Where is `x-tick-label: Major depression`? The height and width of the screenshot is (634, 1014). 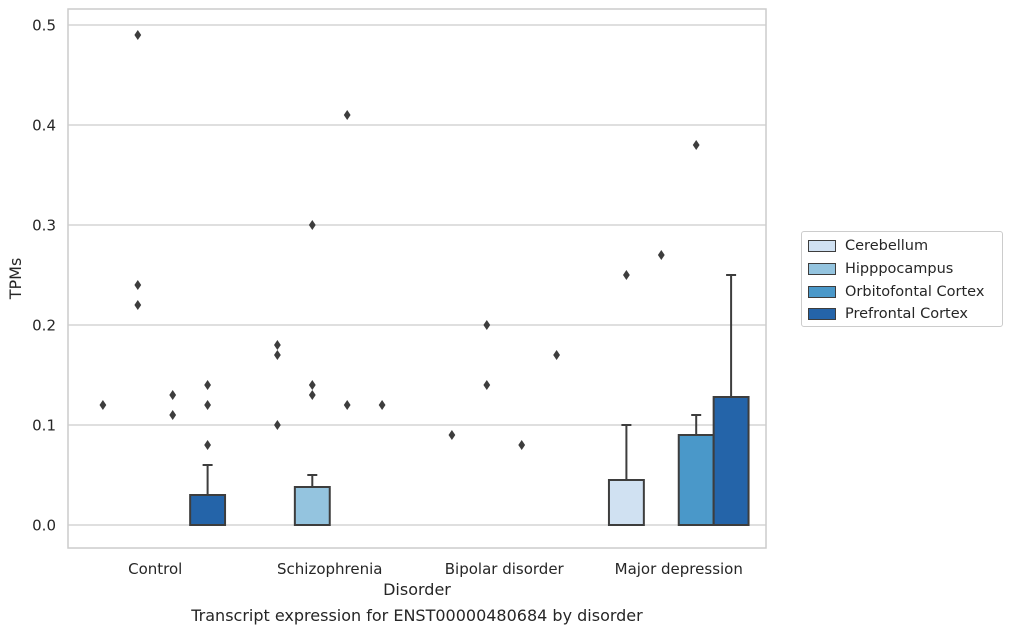 x-tick-label: Major depression is located at coordinates (679, 569).